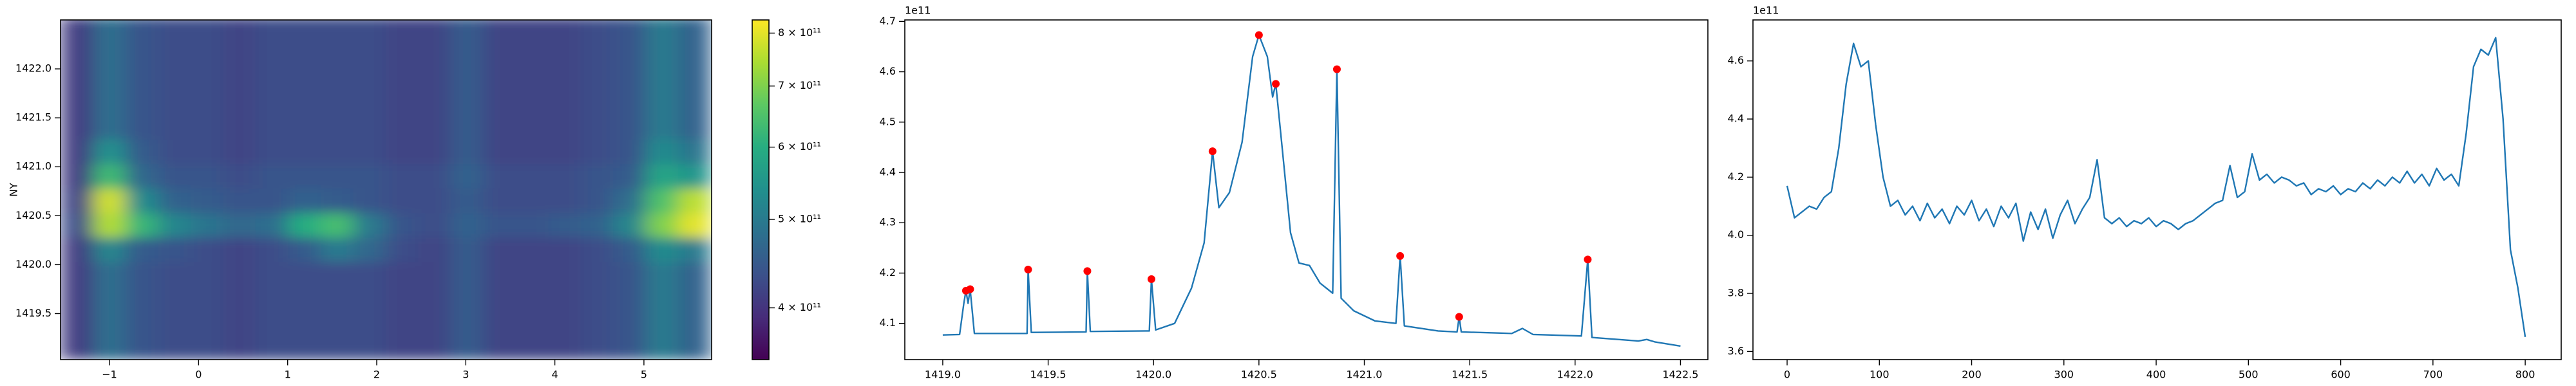 This screenshot has width=2576, height=386. I want to click on colorbar, so click(760, 190).